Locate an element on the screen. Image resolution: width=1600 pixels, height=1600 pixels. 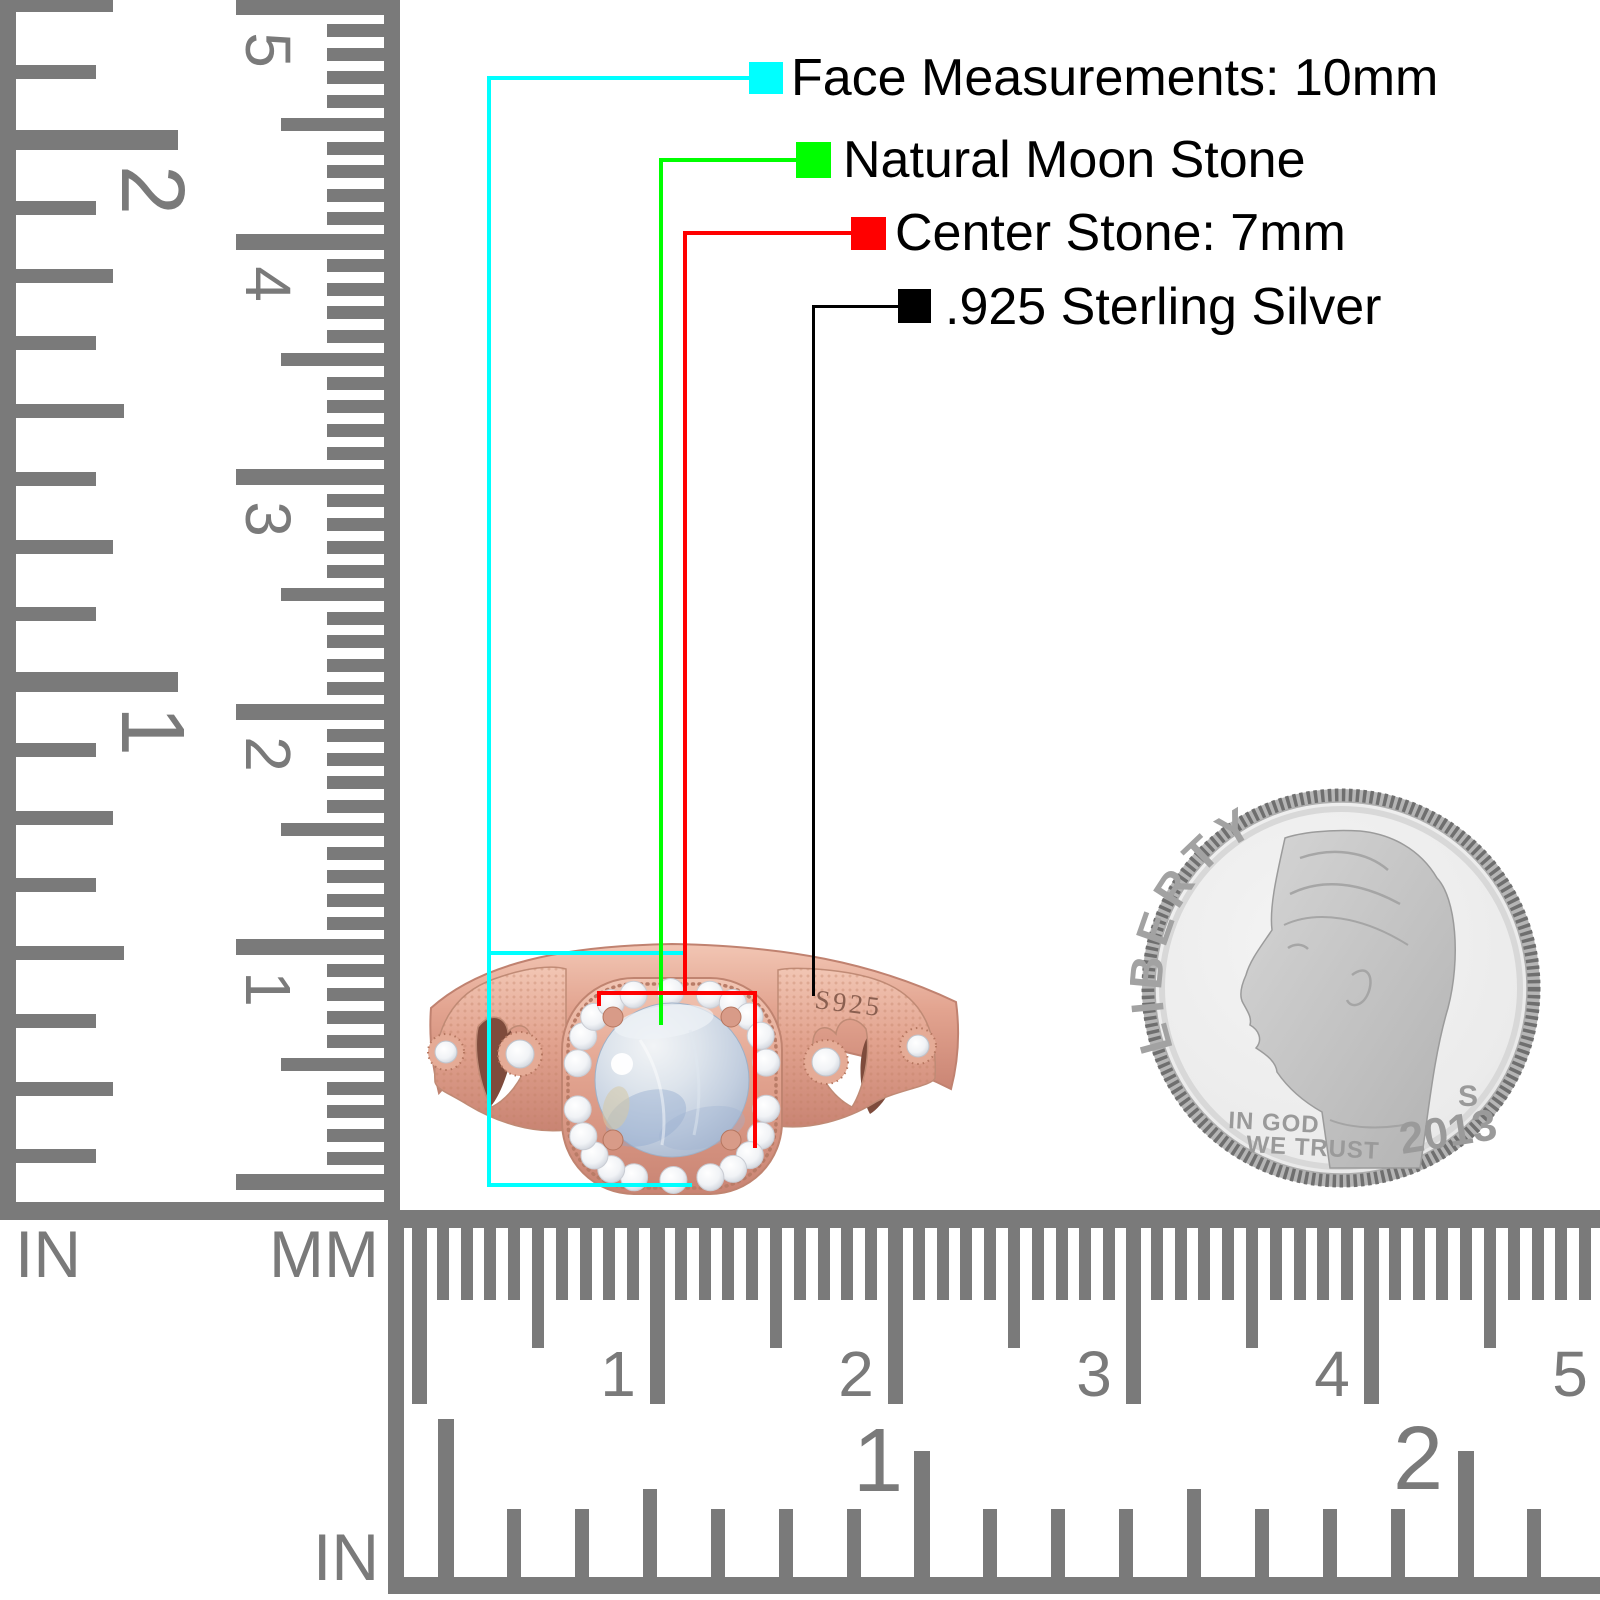
stone-callout-line-v is located at coordinates (661, 591).